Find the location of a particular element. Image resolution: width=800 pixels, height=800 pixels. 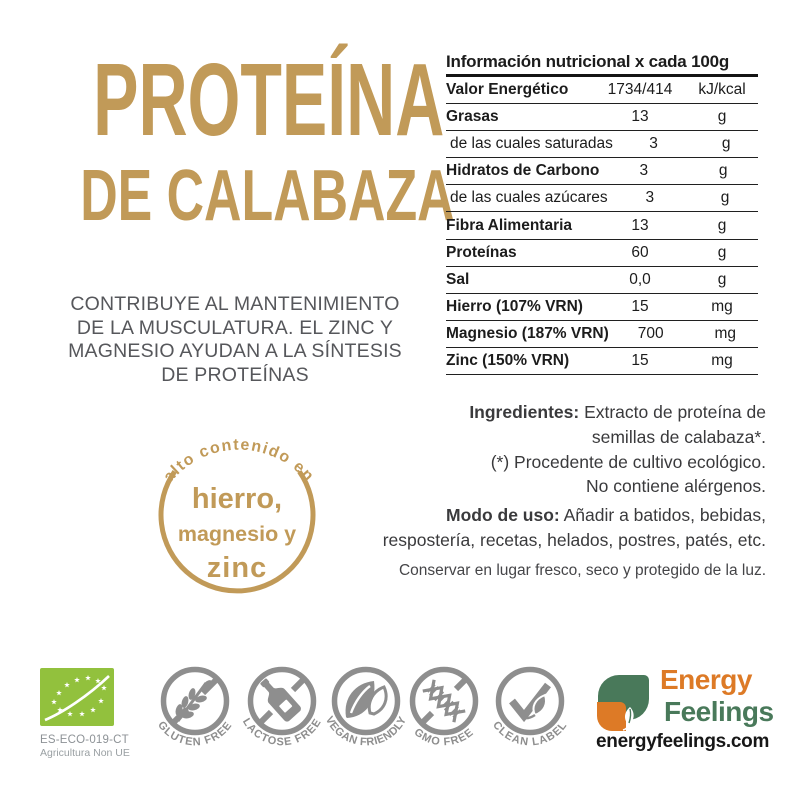

table-row: Magnesio (187% VRN) 700 mg is located at coordinates (602, 334).